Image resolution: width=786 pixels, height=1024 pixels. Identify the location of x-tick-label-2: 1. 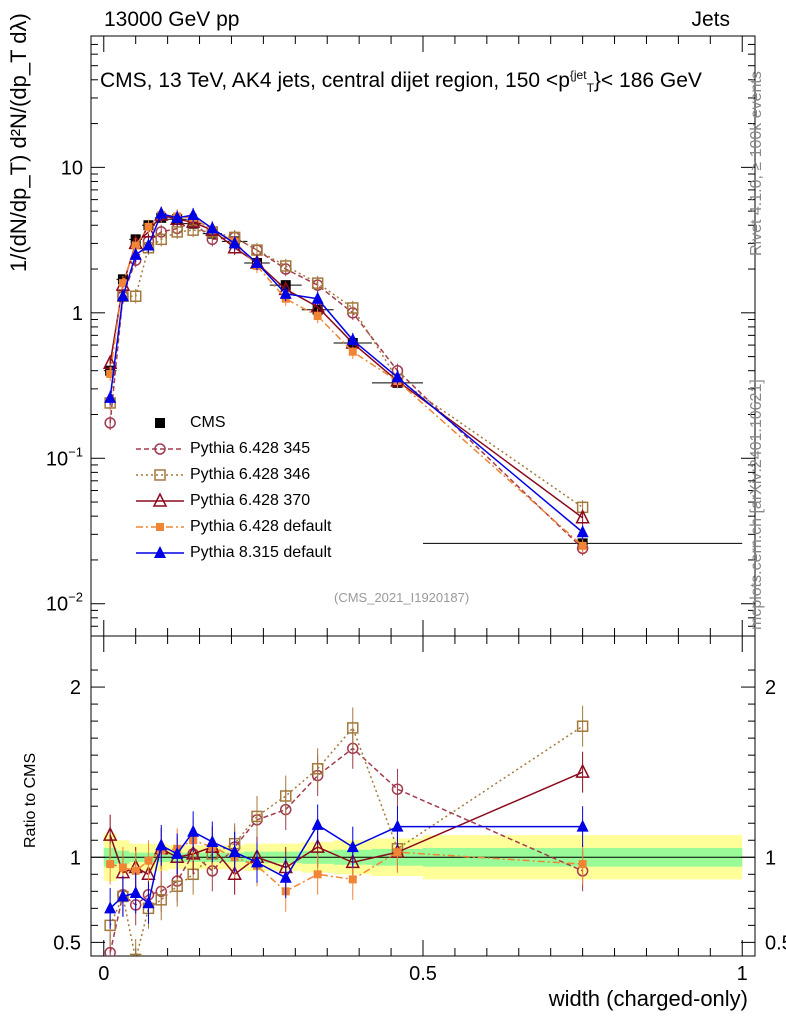
(742, 974).